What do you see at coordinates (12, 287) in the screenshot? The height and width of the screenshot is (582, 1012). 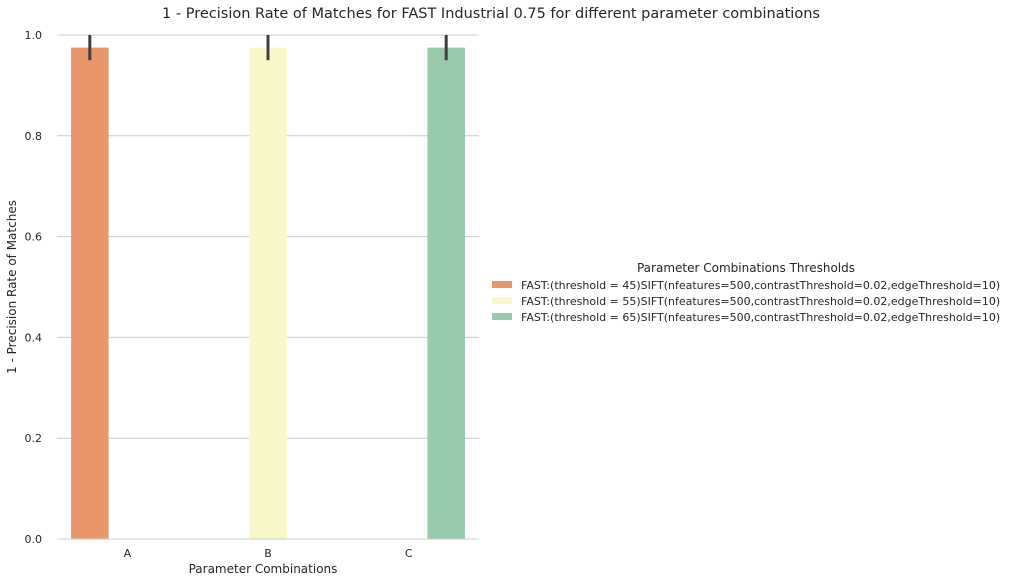 I see `y-axis-label: 1 - Precision Rate of Matches` at bounding box center [12, 287].